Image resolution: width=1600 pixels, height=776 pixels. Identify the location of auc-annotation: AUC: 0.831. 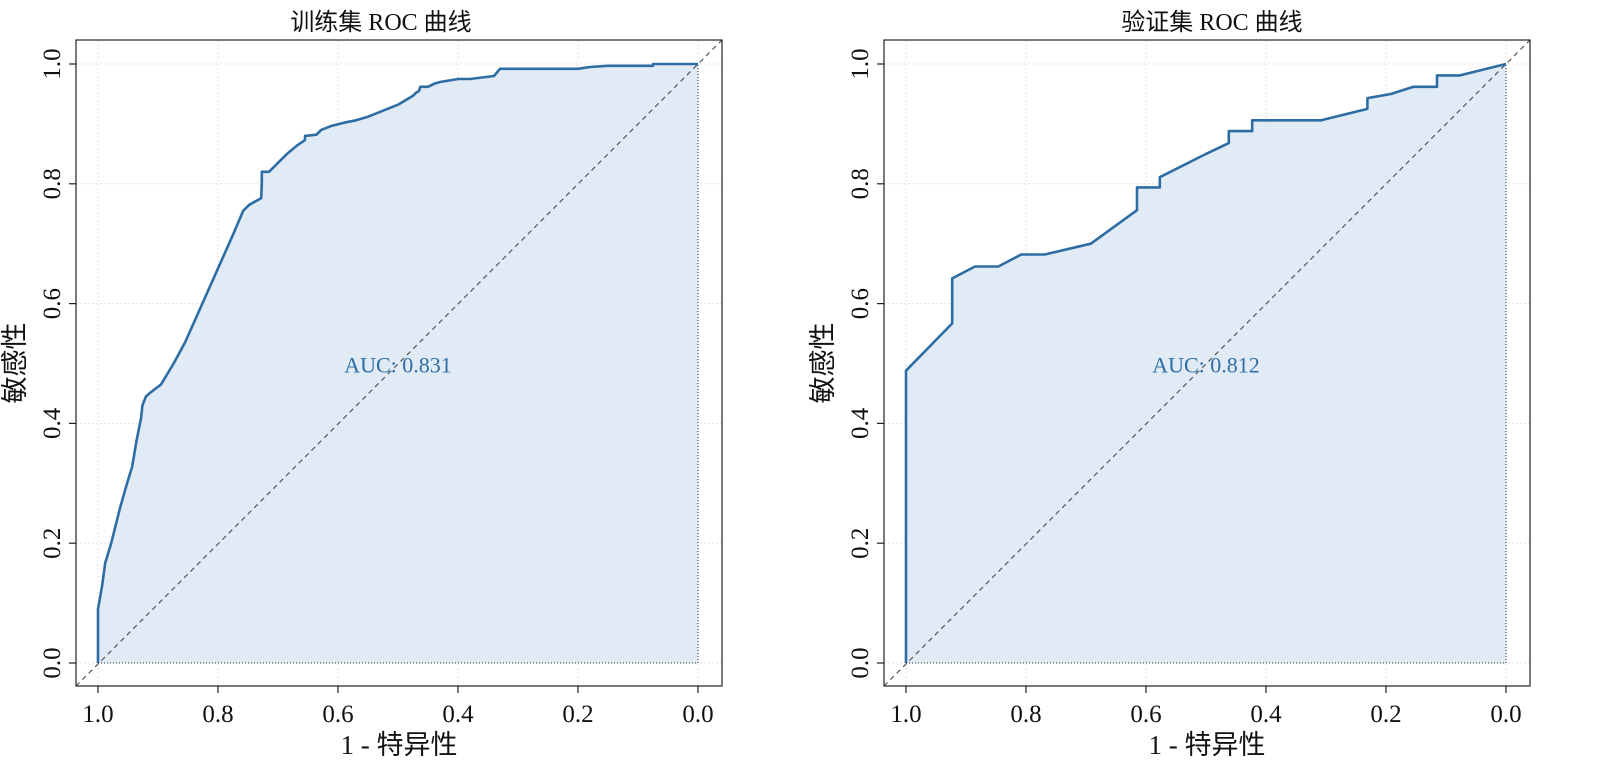
(398, 364).